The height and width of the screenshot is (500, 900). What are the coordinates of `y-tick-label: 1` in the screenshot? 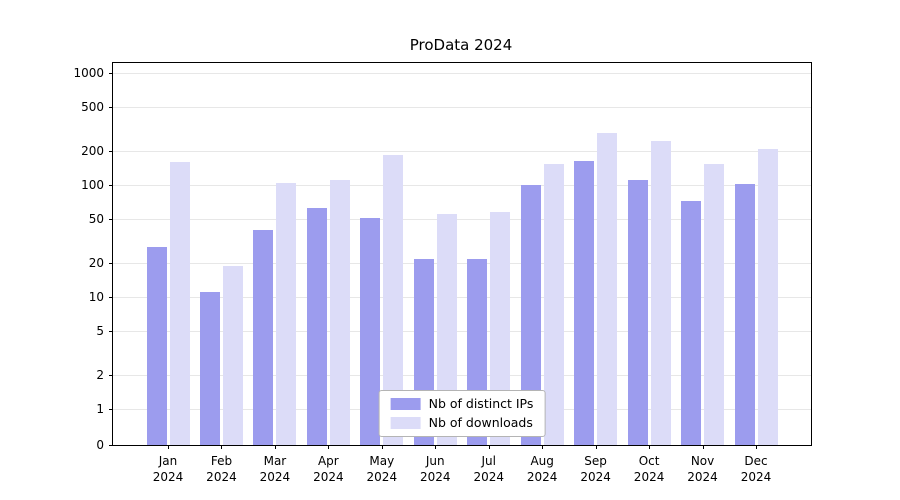 It's located at (100, 409).